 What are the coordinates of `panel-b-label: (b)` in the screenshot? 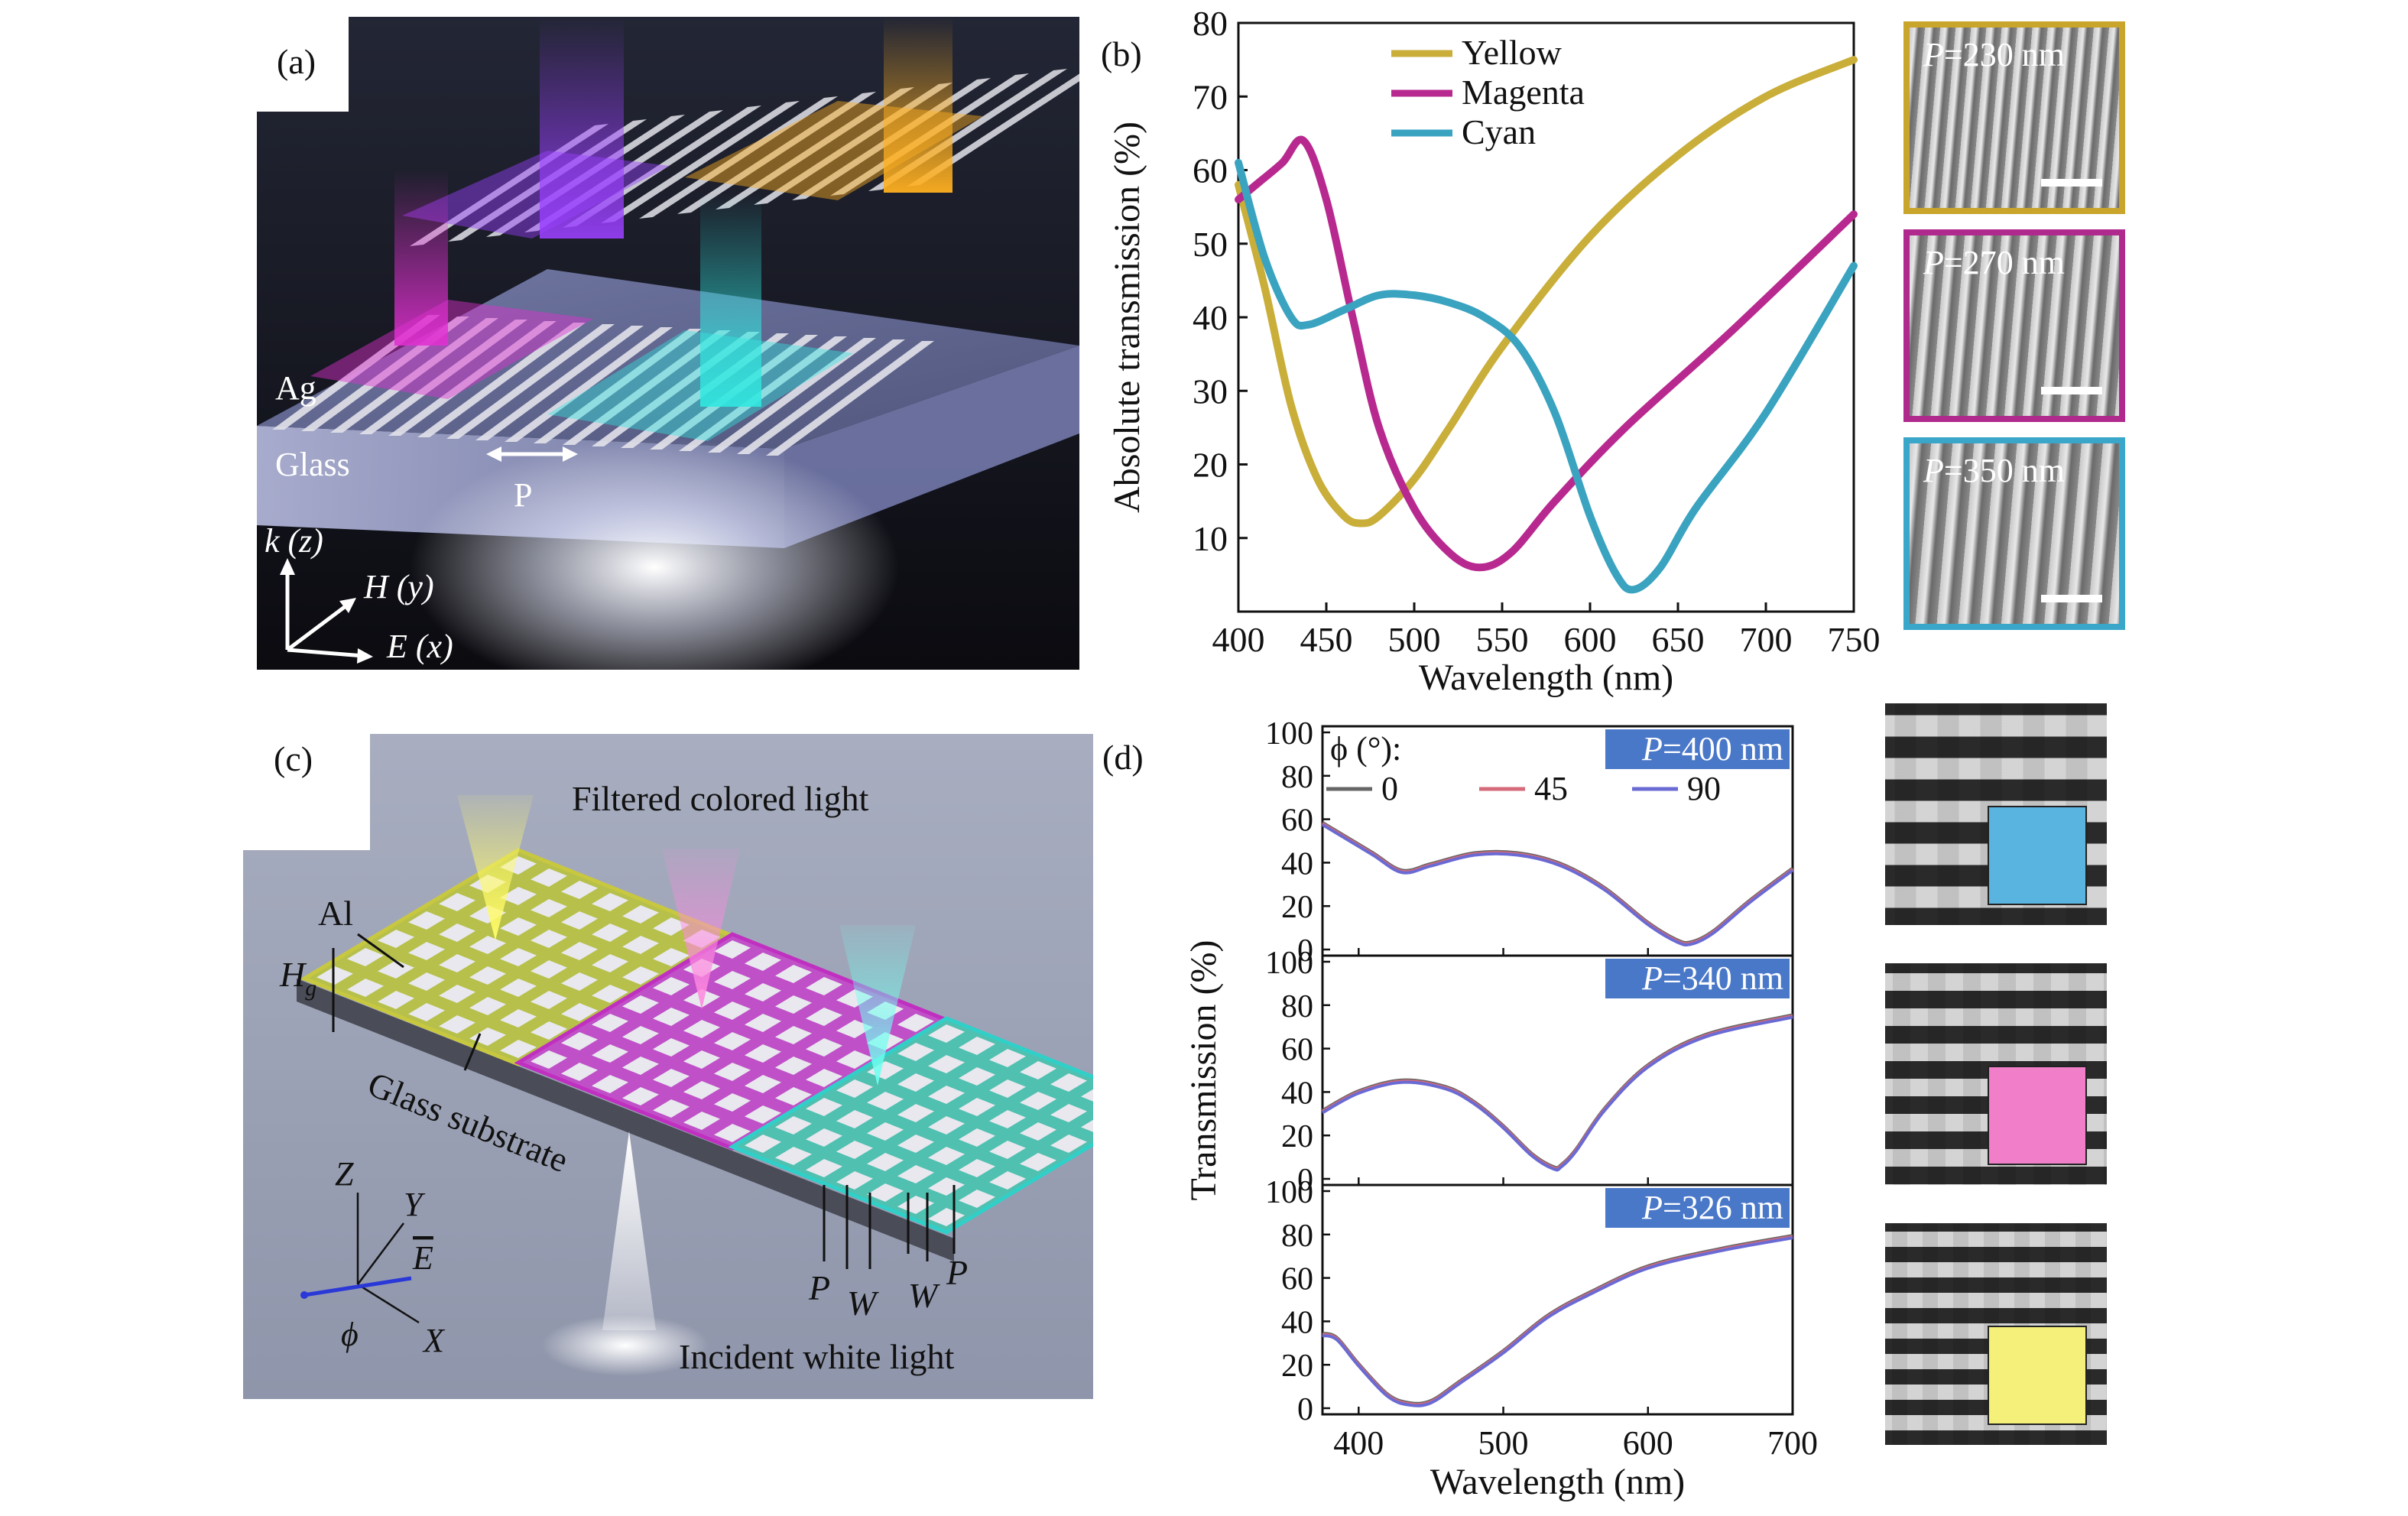 It's located at (1121, 53).